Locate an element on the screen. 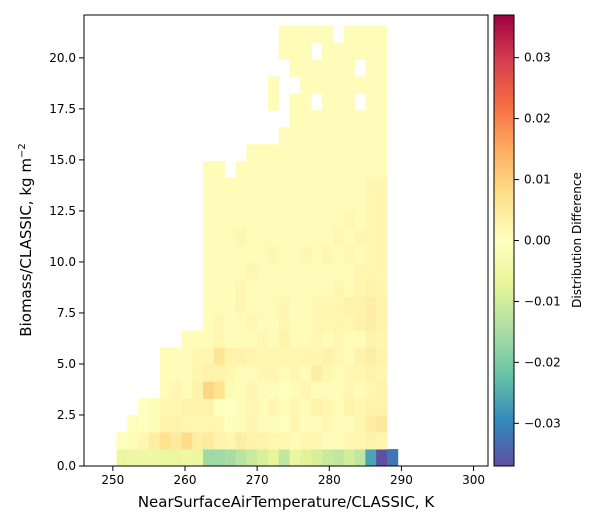 The image size is (600, 525). y-tick-label: 0.0 is located at coordinates (66, 466).